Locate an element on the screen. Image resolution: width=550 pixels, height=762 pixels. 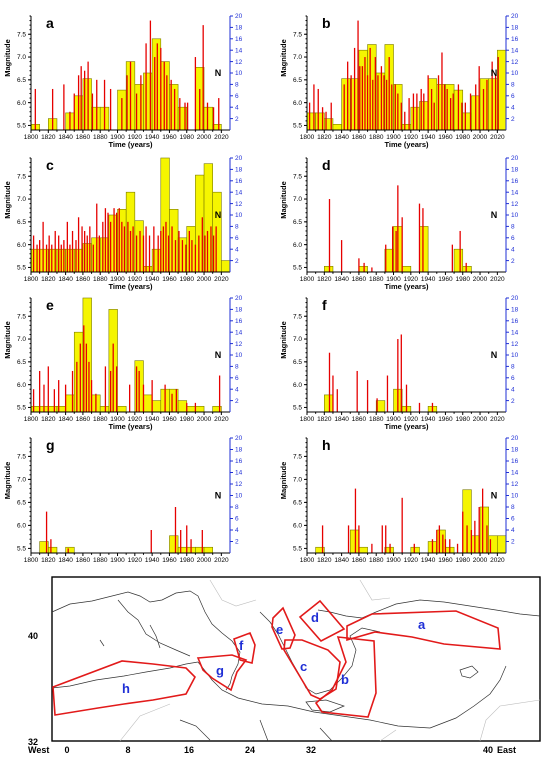
zone-label-b: b is located at coordinates (345, 679).